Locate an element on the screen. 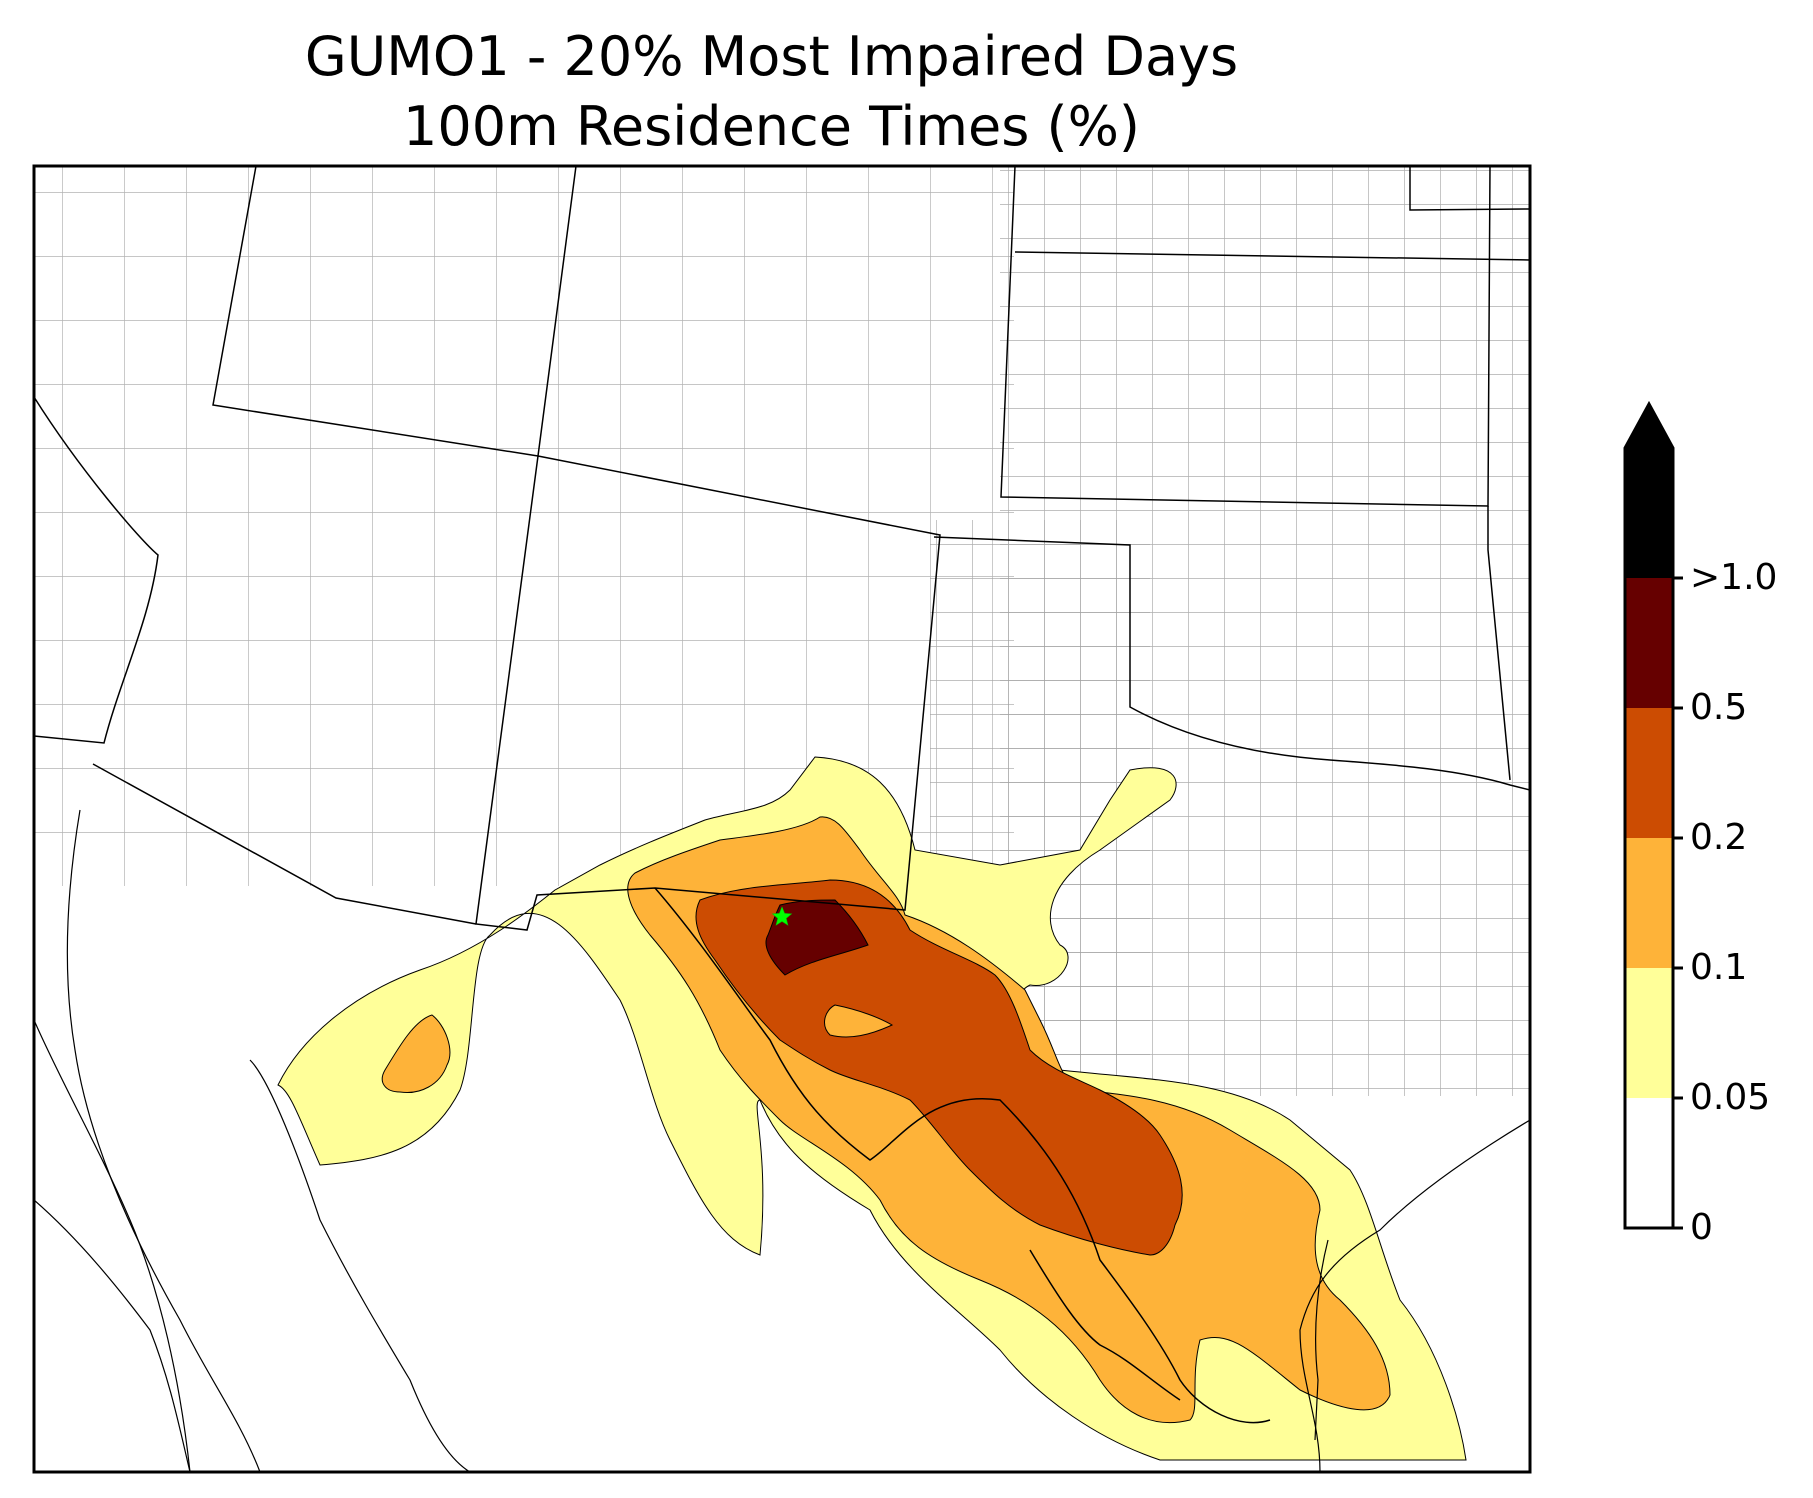  map-title-line2: 100m Residence Times (%) is located at coordinates (771, 126).